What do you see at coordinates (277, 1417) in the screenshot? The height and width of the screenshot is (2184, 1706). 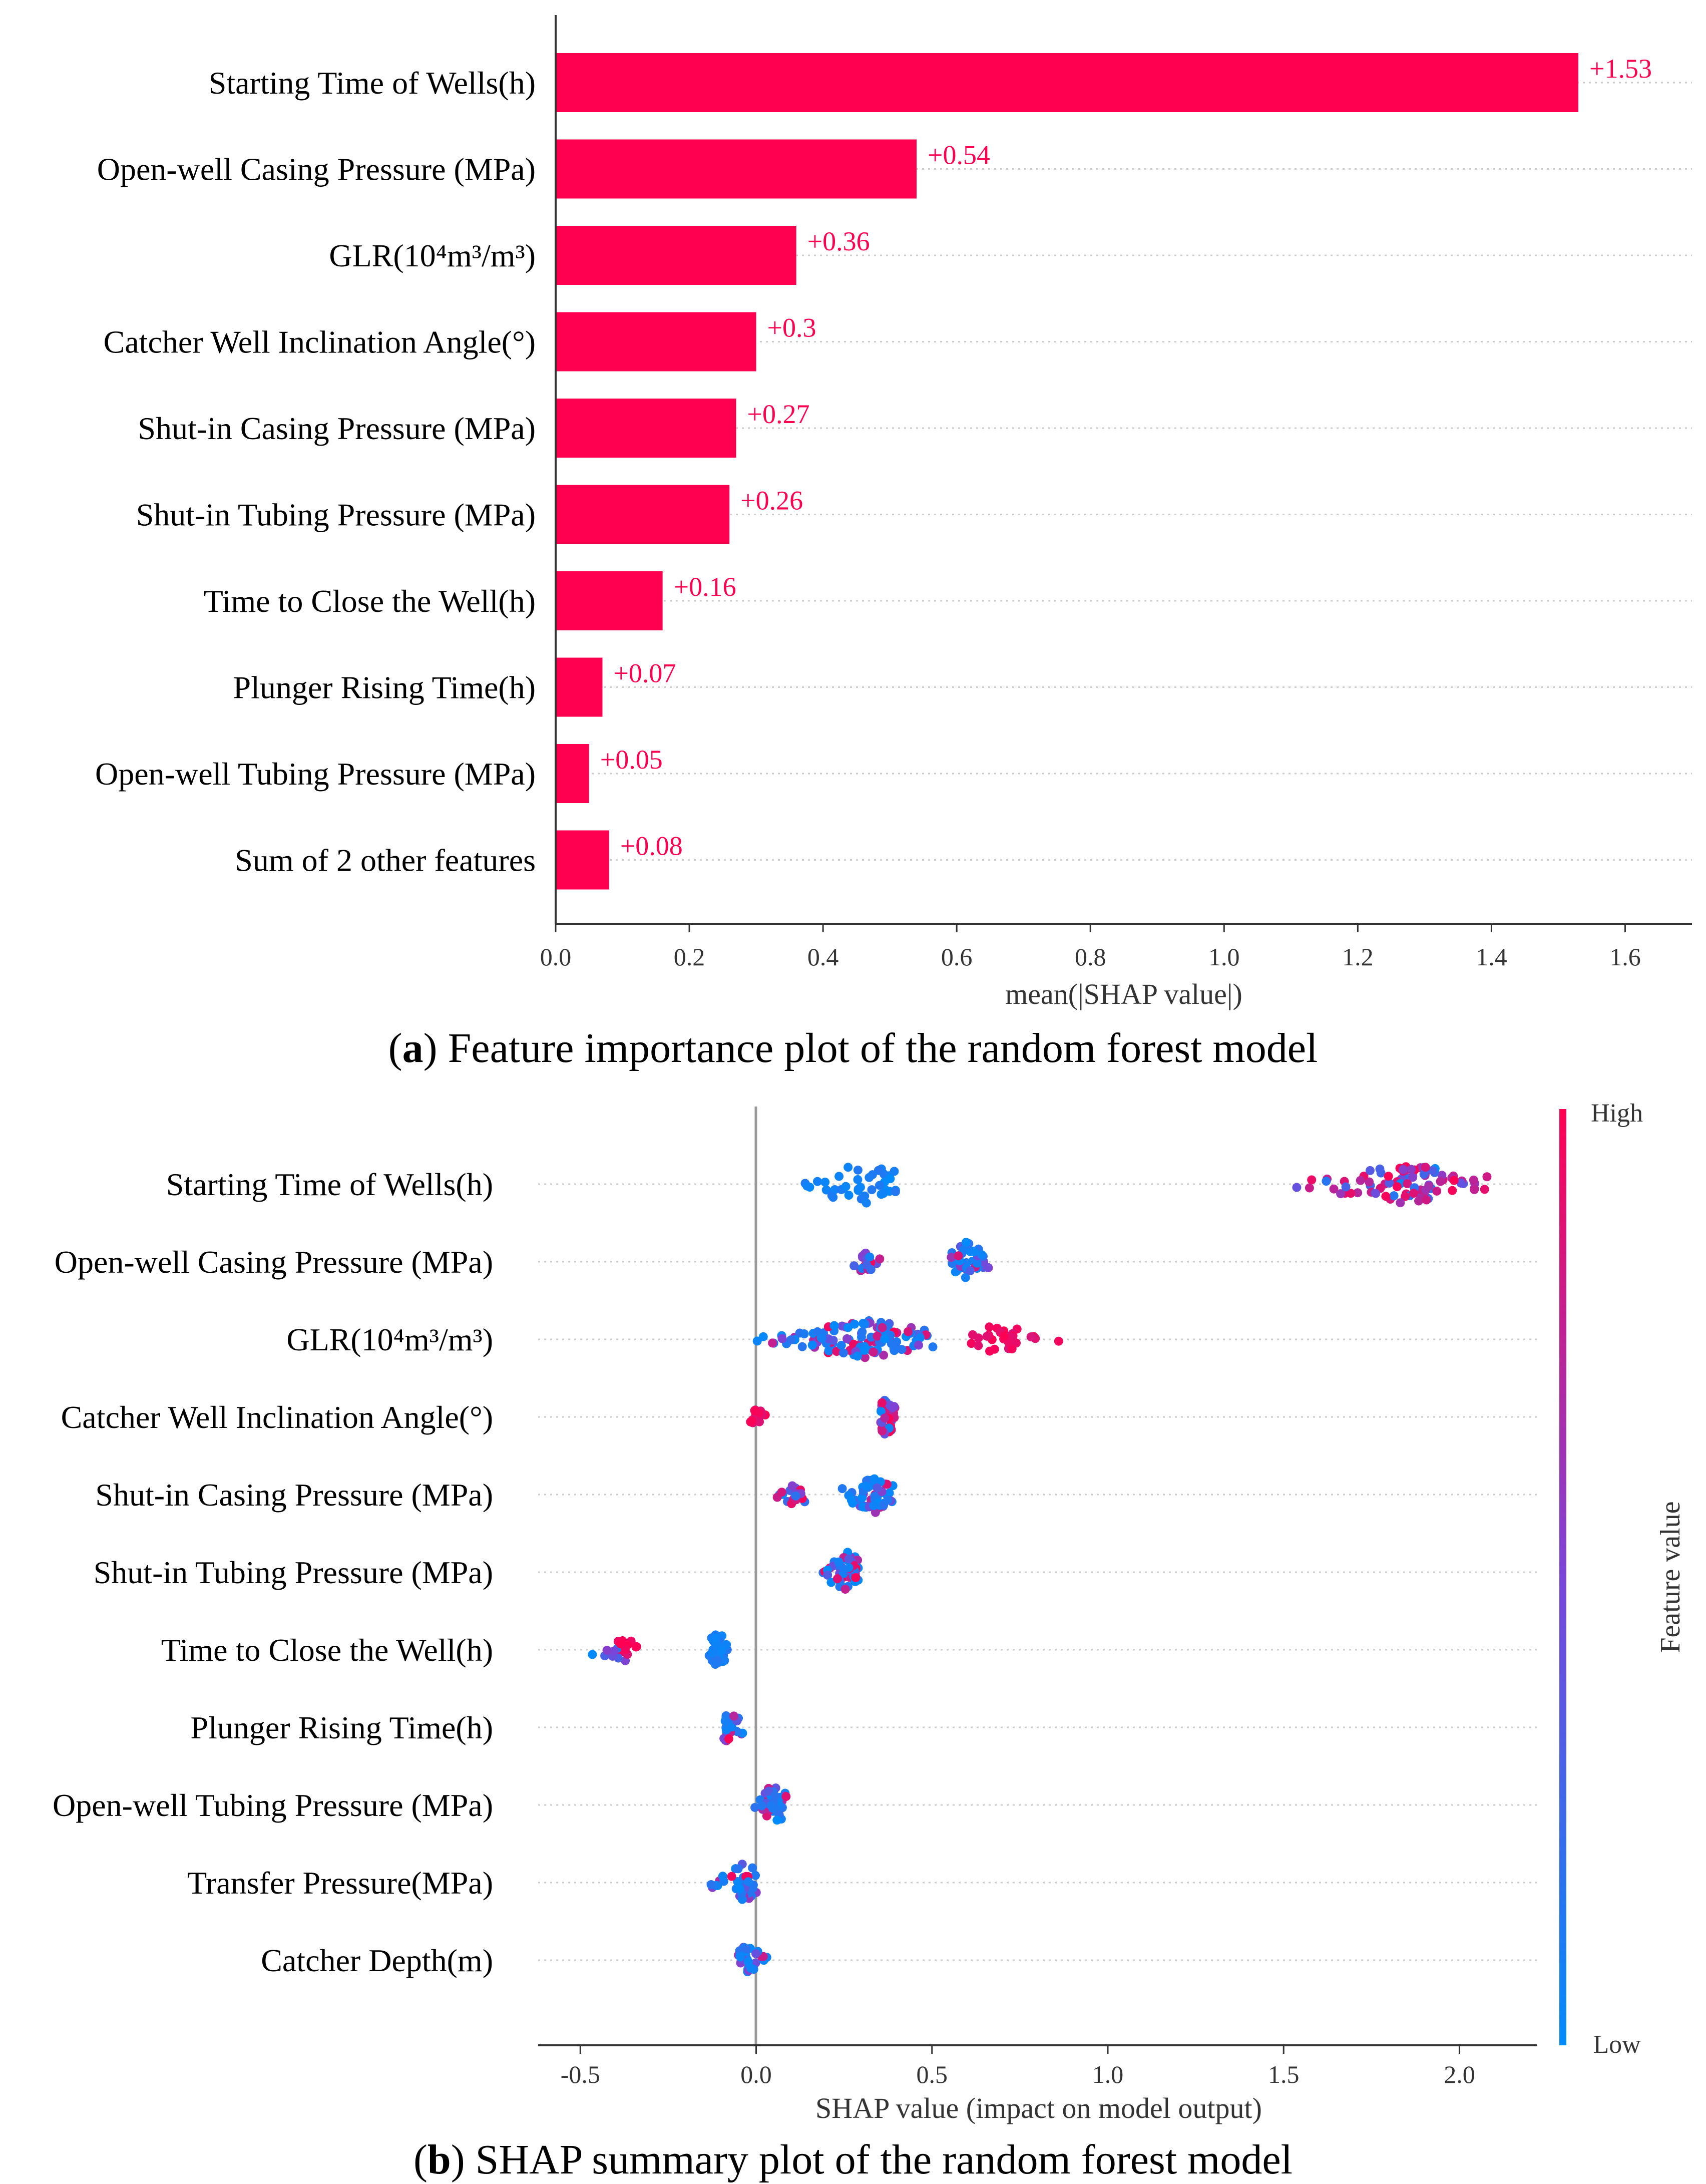 I see `category-label: Catcher Well Inclination Angle(°)` at bounding box center [277, 1417].